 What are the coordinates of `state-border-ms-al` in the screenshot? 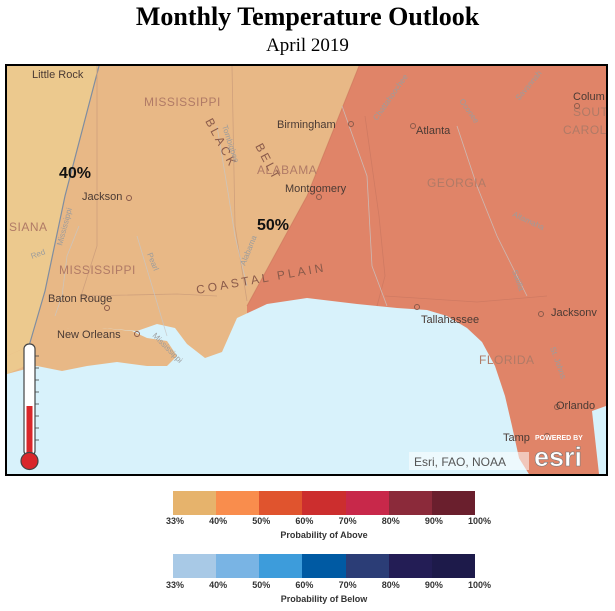 It's located at (239, 184).